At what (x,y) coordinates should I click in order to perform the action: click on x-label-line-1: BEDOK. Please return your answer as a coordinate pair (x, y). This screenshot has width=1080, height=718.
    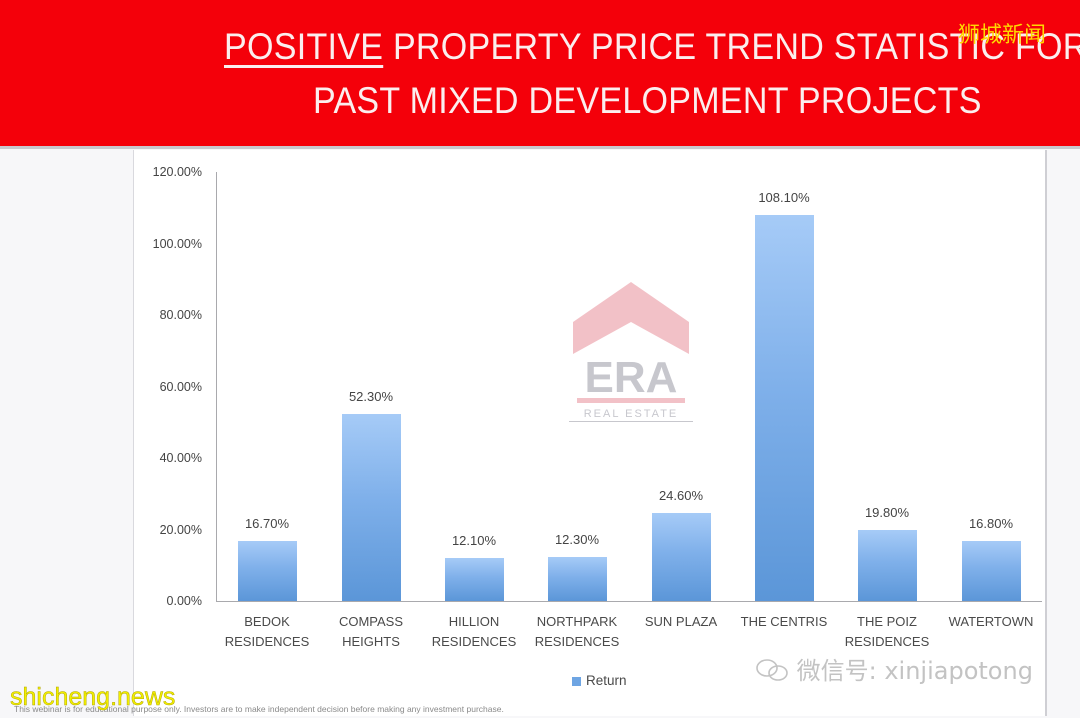
    Looking at the image, I should click on (267, 621).